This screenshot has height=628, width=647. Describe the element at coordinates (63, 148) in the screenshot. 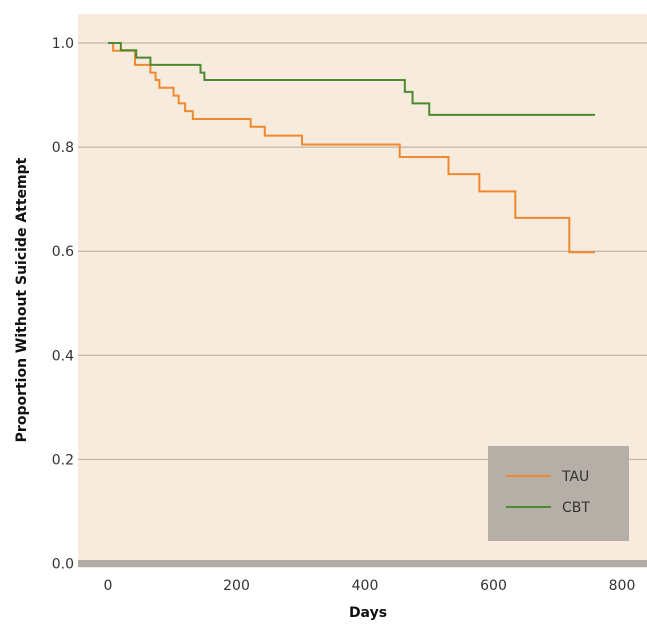

I see `y-tick-label: 0.8` at that location.